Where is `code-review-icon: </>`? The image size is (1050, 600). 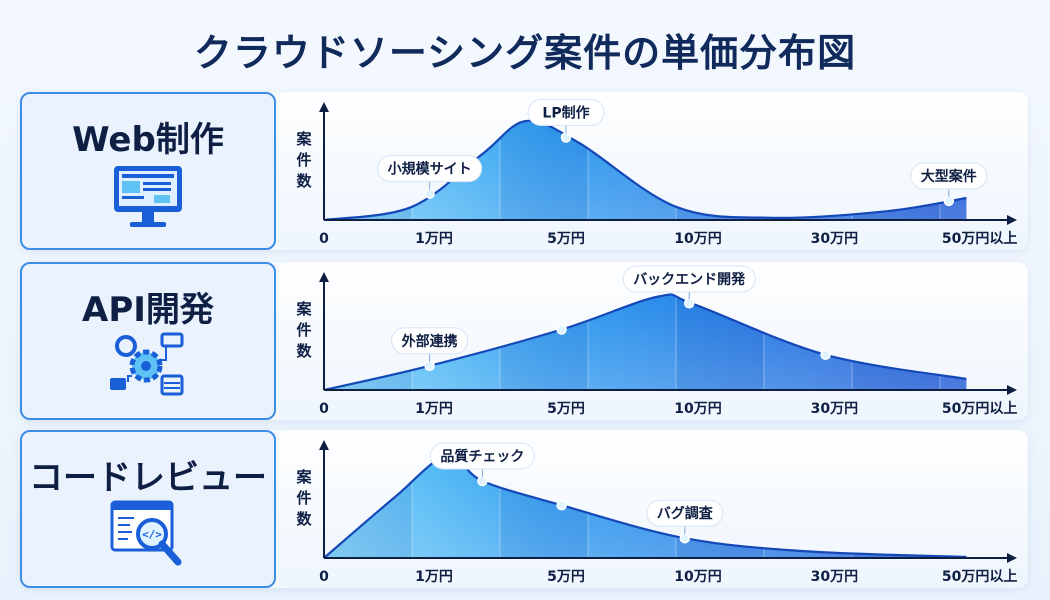
code-review-icon: </> is located at coordinates (146, 533).